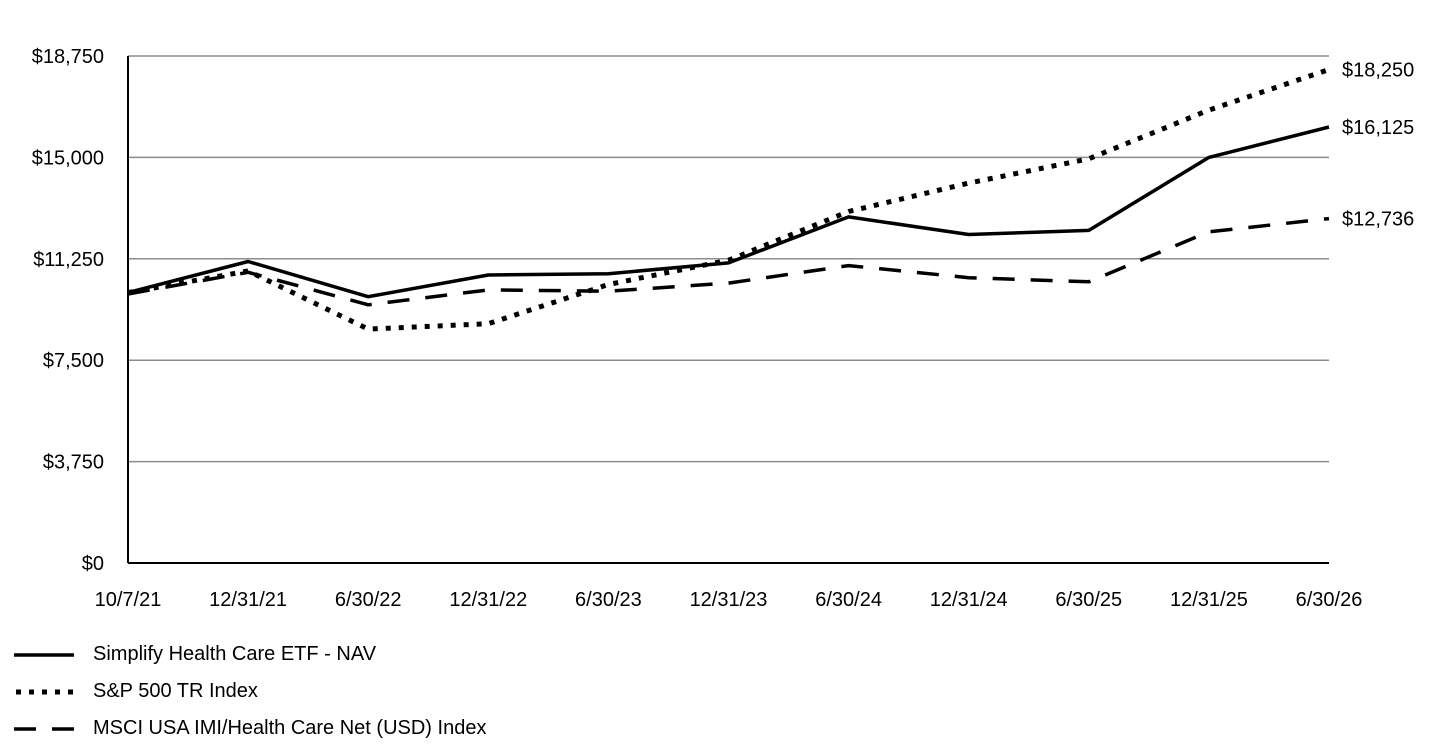 The height and width of the screenshot is (751, 1440). Describe the element at coordinates (848, 600) in the screenshot. I see `x-tick-label: 6/30/24` at that location.